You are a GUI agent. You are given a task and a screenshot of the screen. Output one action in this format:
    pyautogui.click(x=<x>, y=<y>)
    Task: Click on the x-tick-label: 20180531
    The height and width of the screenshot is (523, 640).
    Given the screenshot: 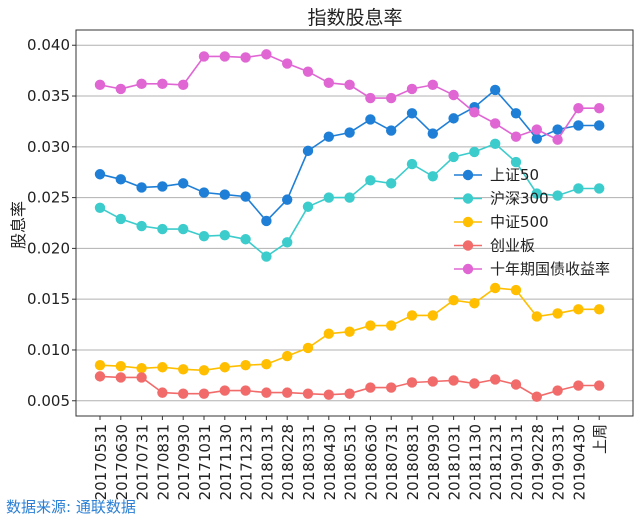 What is the action you would take?
    pyautogui.click(x=351, y=462)
    